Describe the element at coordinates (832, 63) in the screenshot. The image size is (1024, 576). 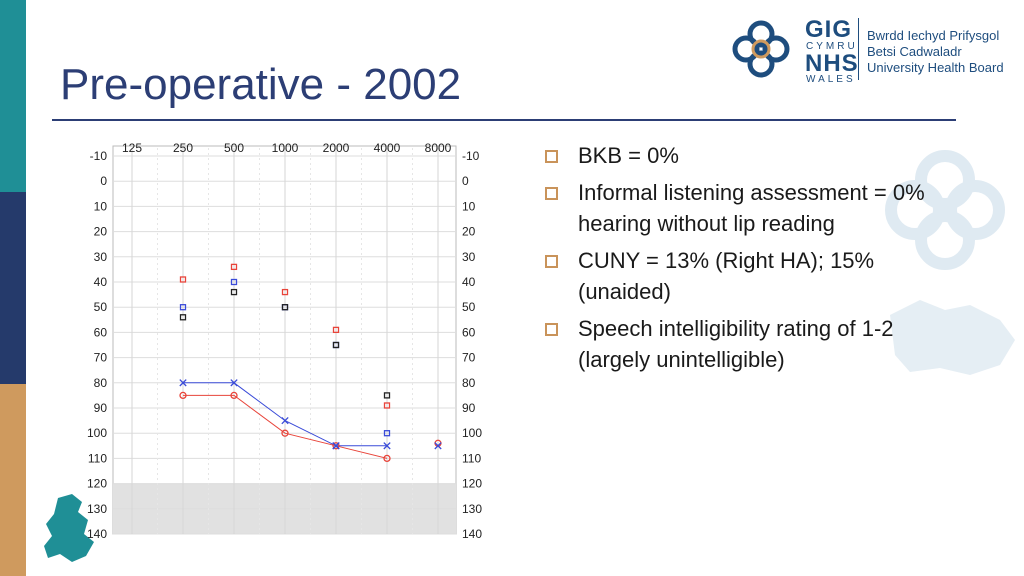
I see `logo-nhs-text: NHS` at that location.